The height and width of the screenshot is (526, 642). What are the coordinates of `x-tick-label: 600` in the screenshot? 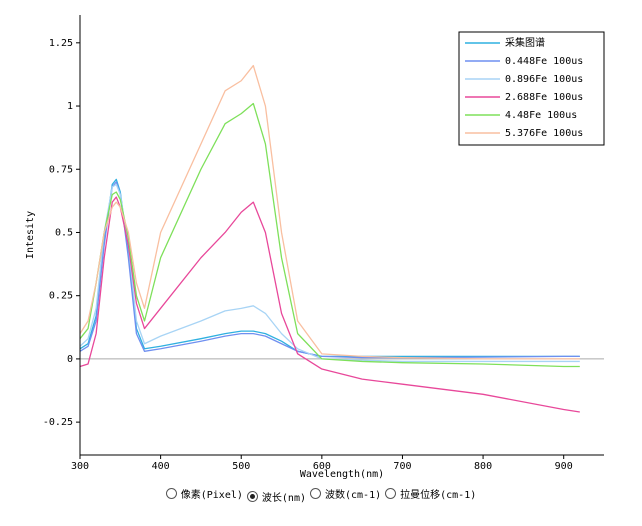 It's located at (322, 466).